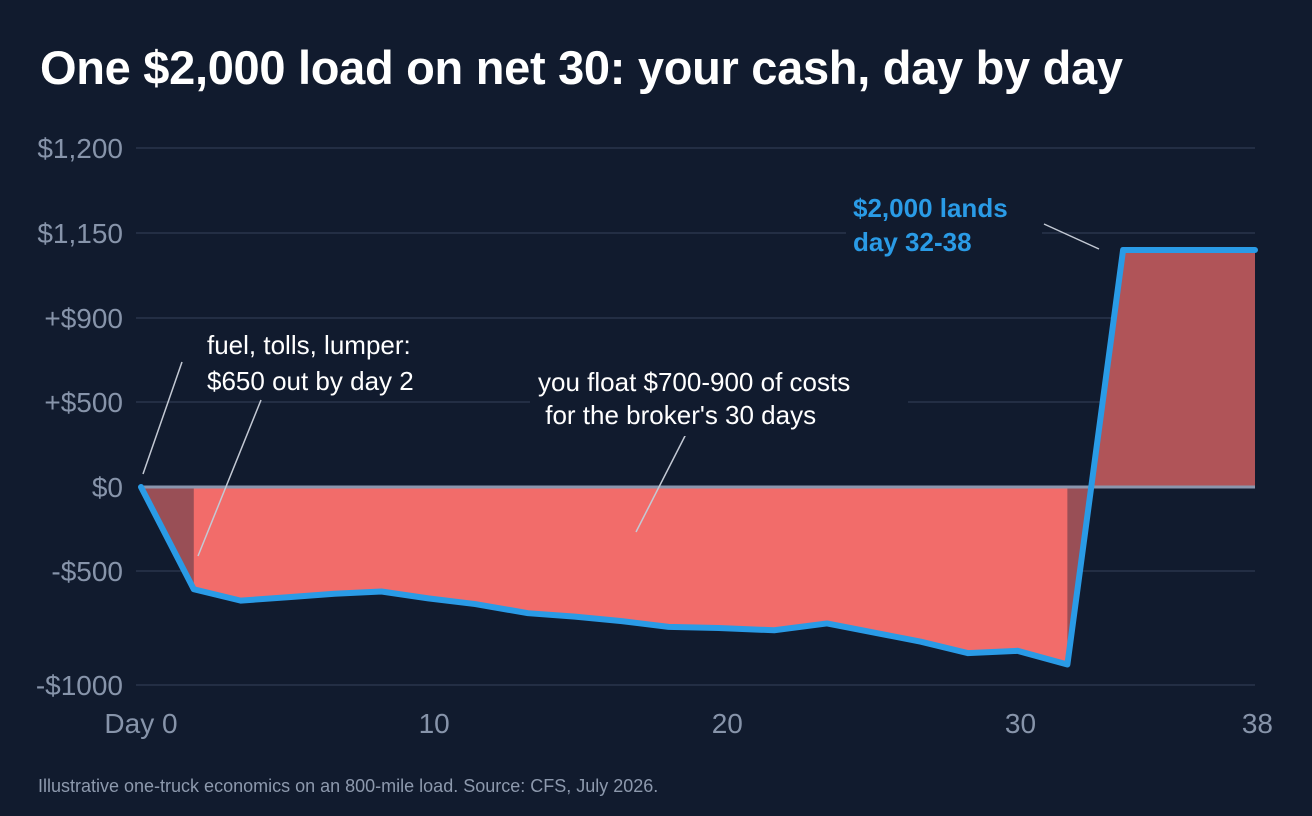 This screenshot has width=1312, height=816. I want to click on x-tick-label: 30, so click(1020, 723).